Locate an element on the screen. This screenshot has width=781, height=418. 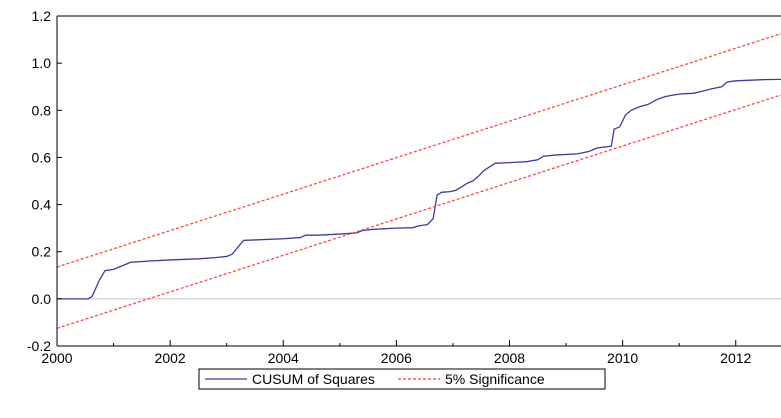
x-tick-label: 2010 is located at coordinates (622, 358).